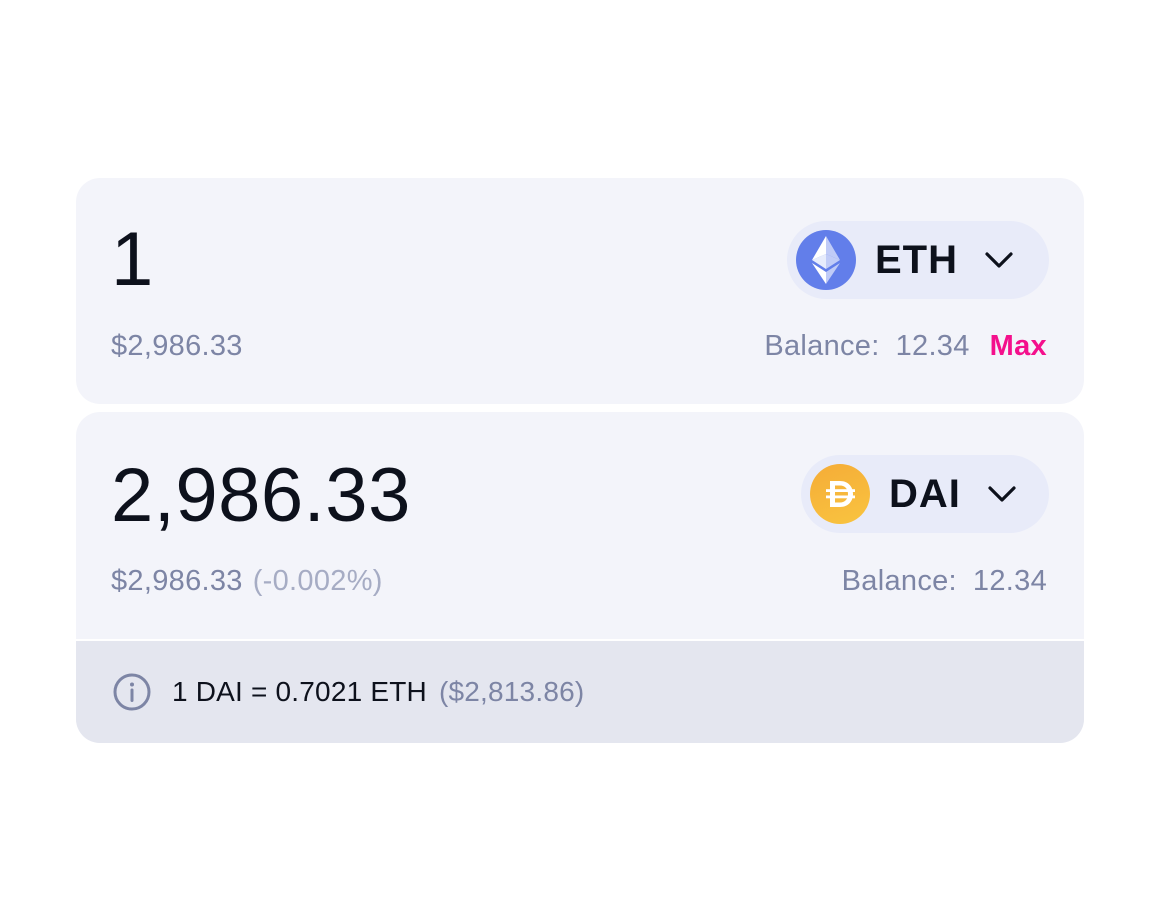 This screenshot has height=918, width=1160. I want to click on input-token-selector: ETH, so click(918, 260).